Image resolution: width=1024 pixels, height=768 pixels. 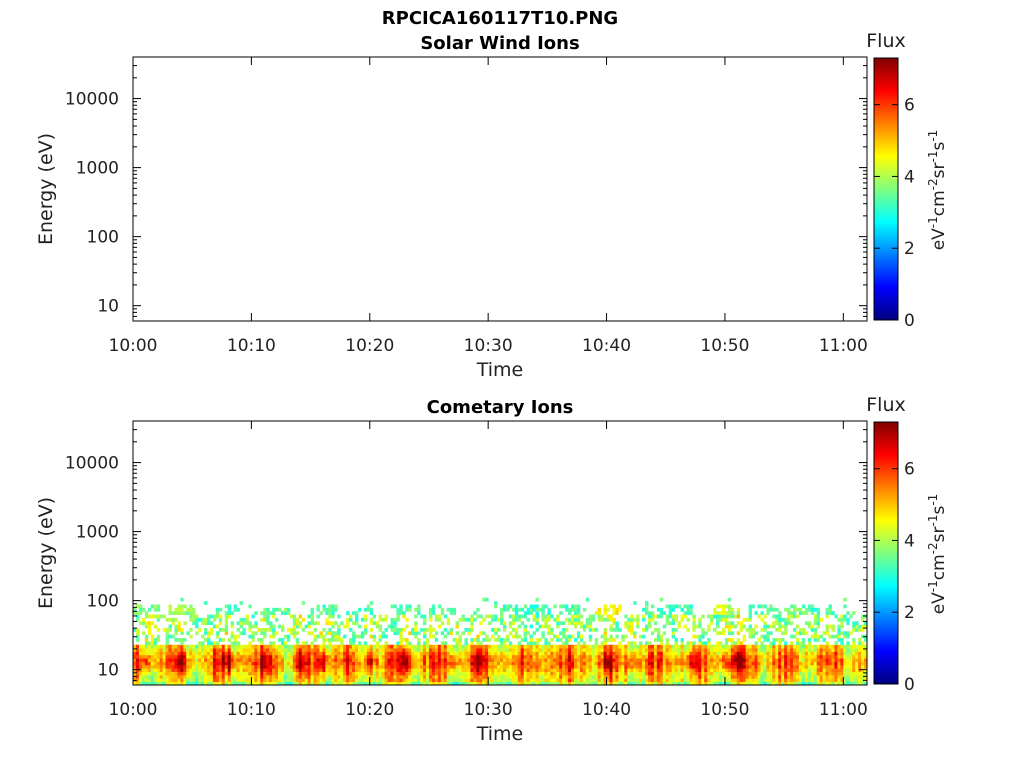 What do you see at coordinates (933, 586) in the screenshot?
I see `colorbar-label-exponent: -1` at bounding box center [933, 586].